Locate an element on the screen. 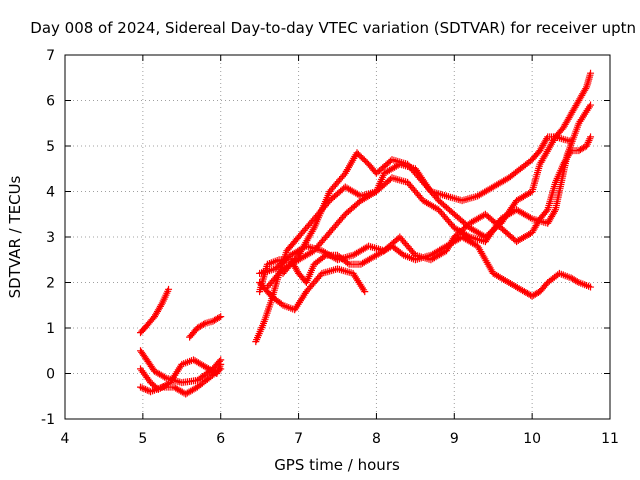 Image resolution: width=640 pixels, height=480 pixels. x-tick-label: 4 is located at coordinates (65, 439).